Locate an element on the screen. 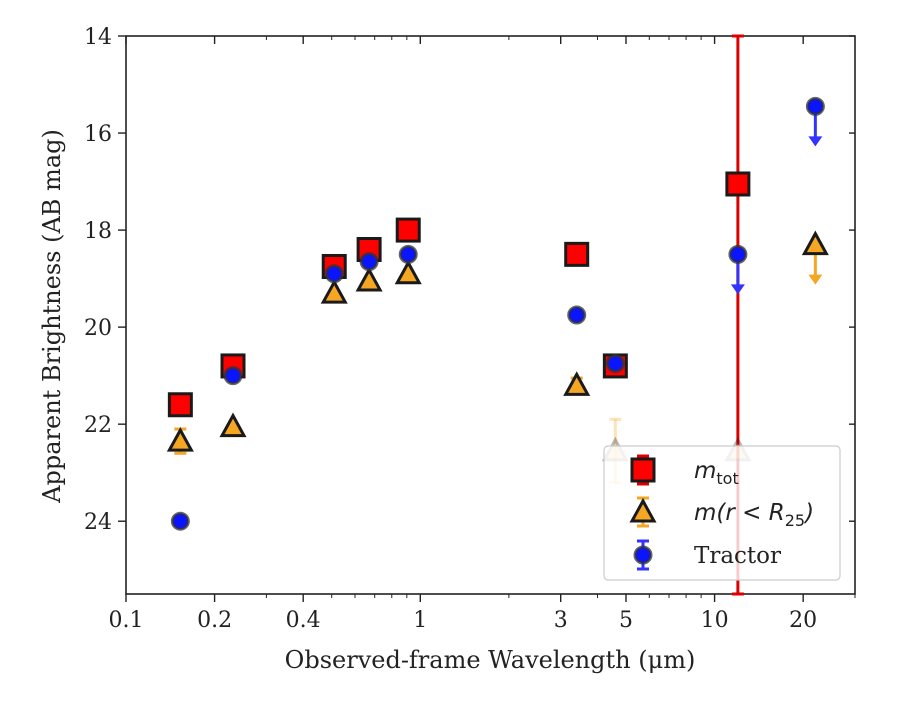 This screenshot has height=705, width=900. legend-box is located at coordinates (722, 513).